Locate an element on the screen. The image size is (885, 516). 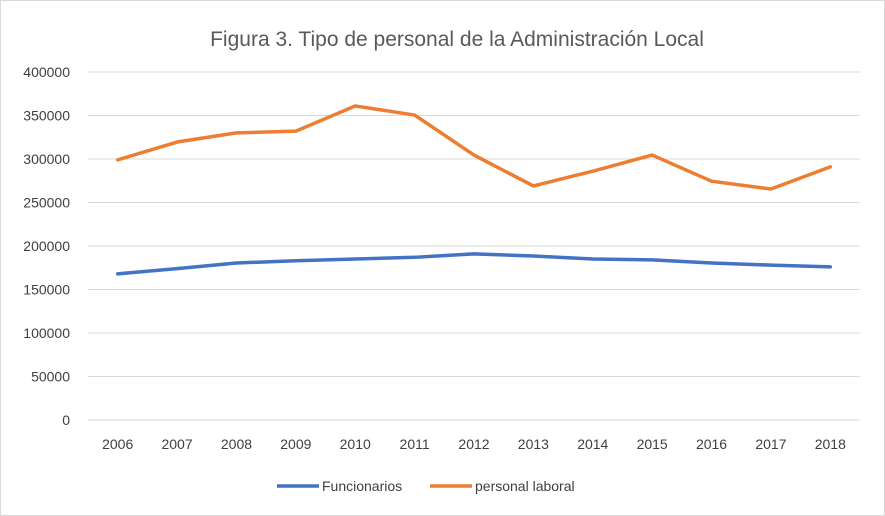
legend-item: personal laboral is located at coordinates (502, 486).